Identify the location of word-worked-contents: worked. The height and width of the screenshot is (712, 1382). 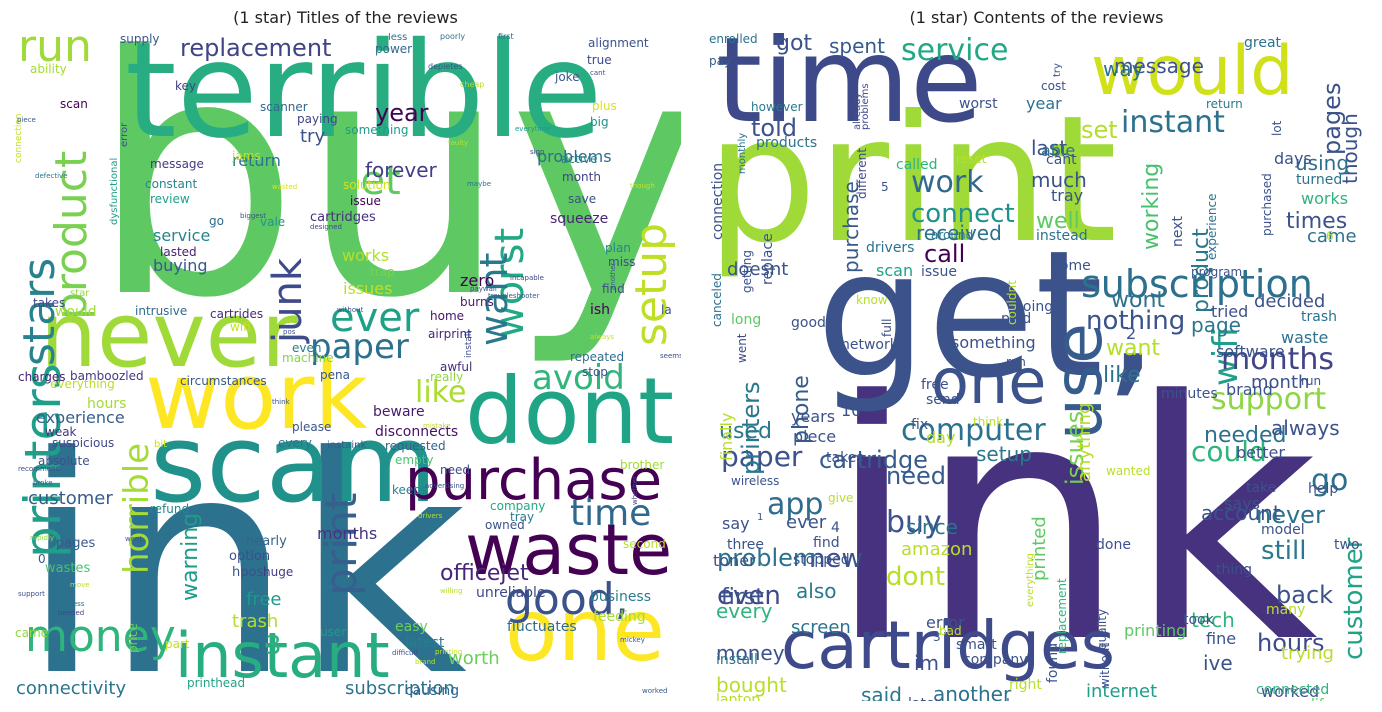
(1290, 691).